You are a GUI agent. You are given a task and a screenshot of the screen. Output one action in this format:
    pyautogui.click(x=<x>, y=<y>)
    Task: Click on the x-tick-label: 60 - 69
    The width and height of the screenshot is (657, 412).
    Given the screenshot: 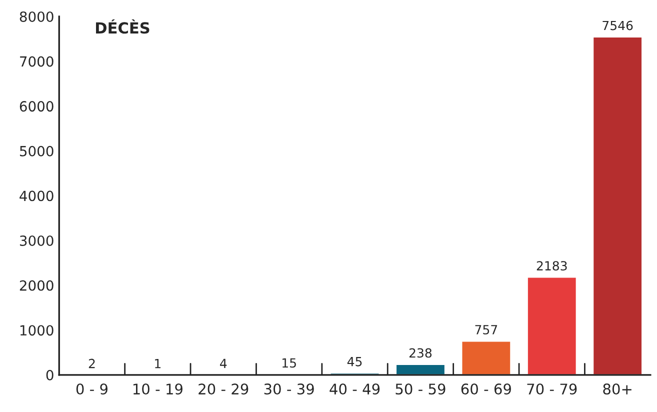 What is the action you would take?
    pyautogui.click(x=486, y=389)
    